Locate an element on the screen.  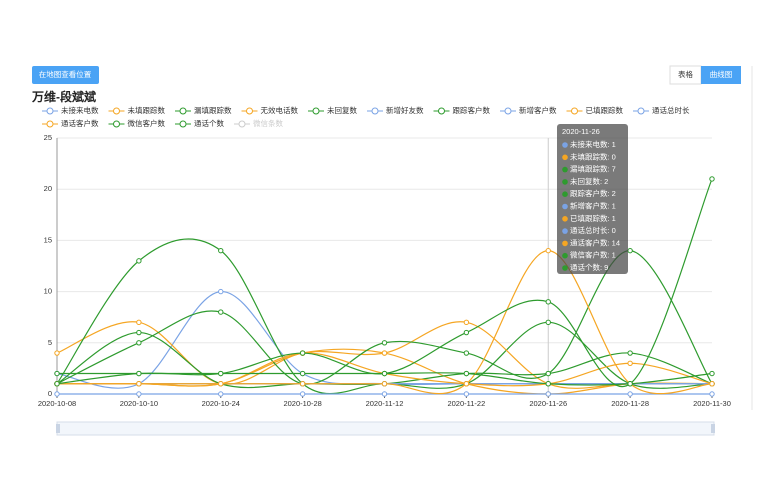
legend-item: 新增好友数 is located at coordinates (395, 110).